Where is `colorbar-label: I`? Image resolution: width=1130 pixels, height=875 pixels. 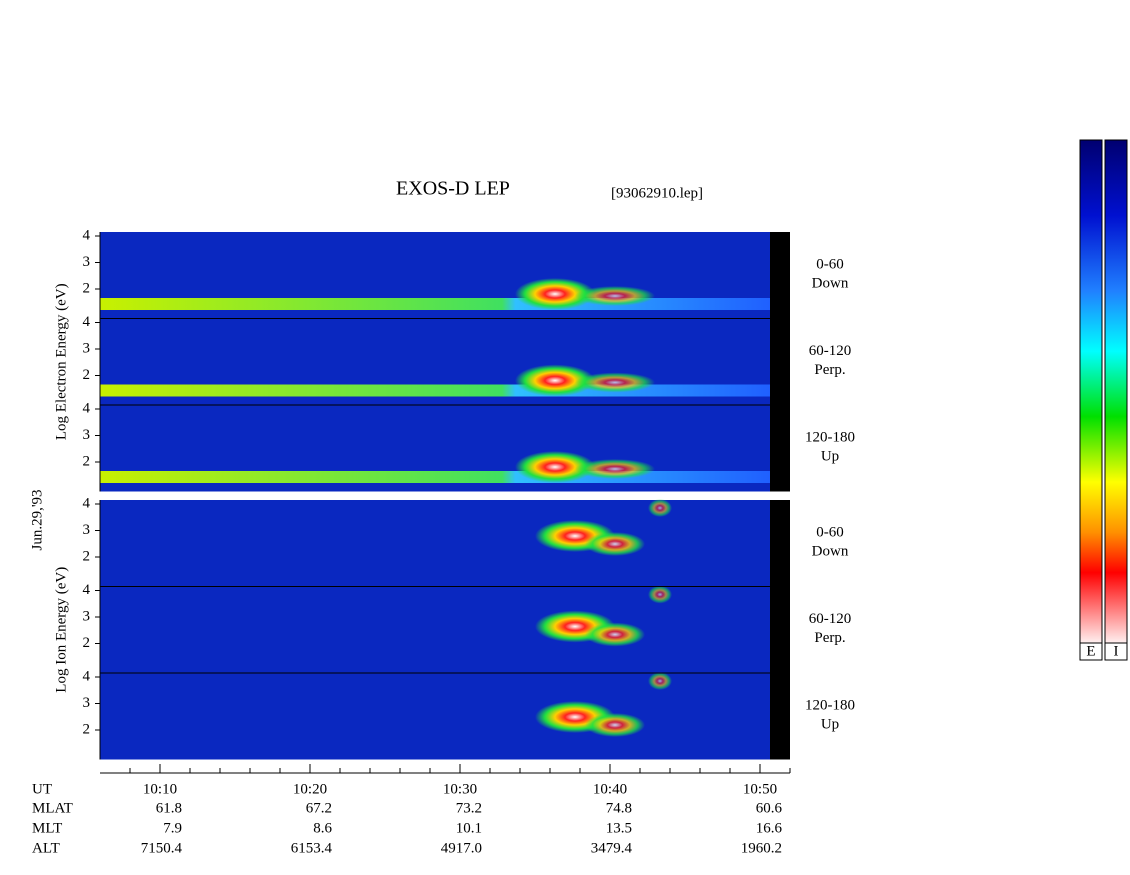 colorbar-label: I is located at coordinates (1116, 651).